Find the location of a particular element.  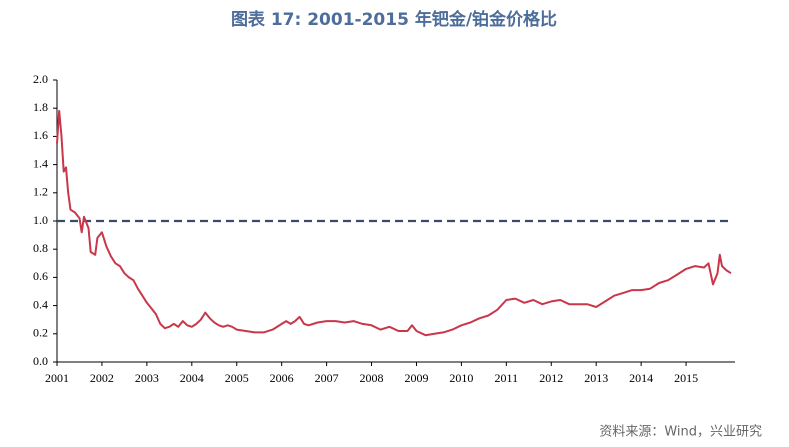

y-tick-label: 0.4 is located at coordinates (40, 304).